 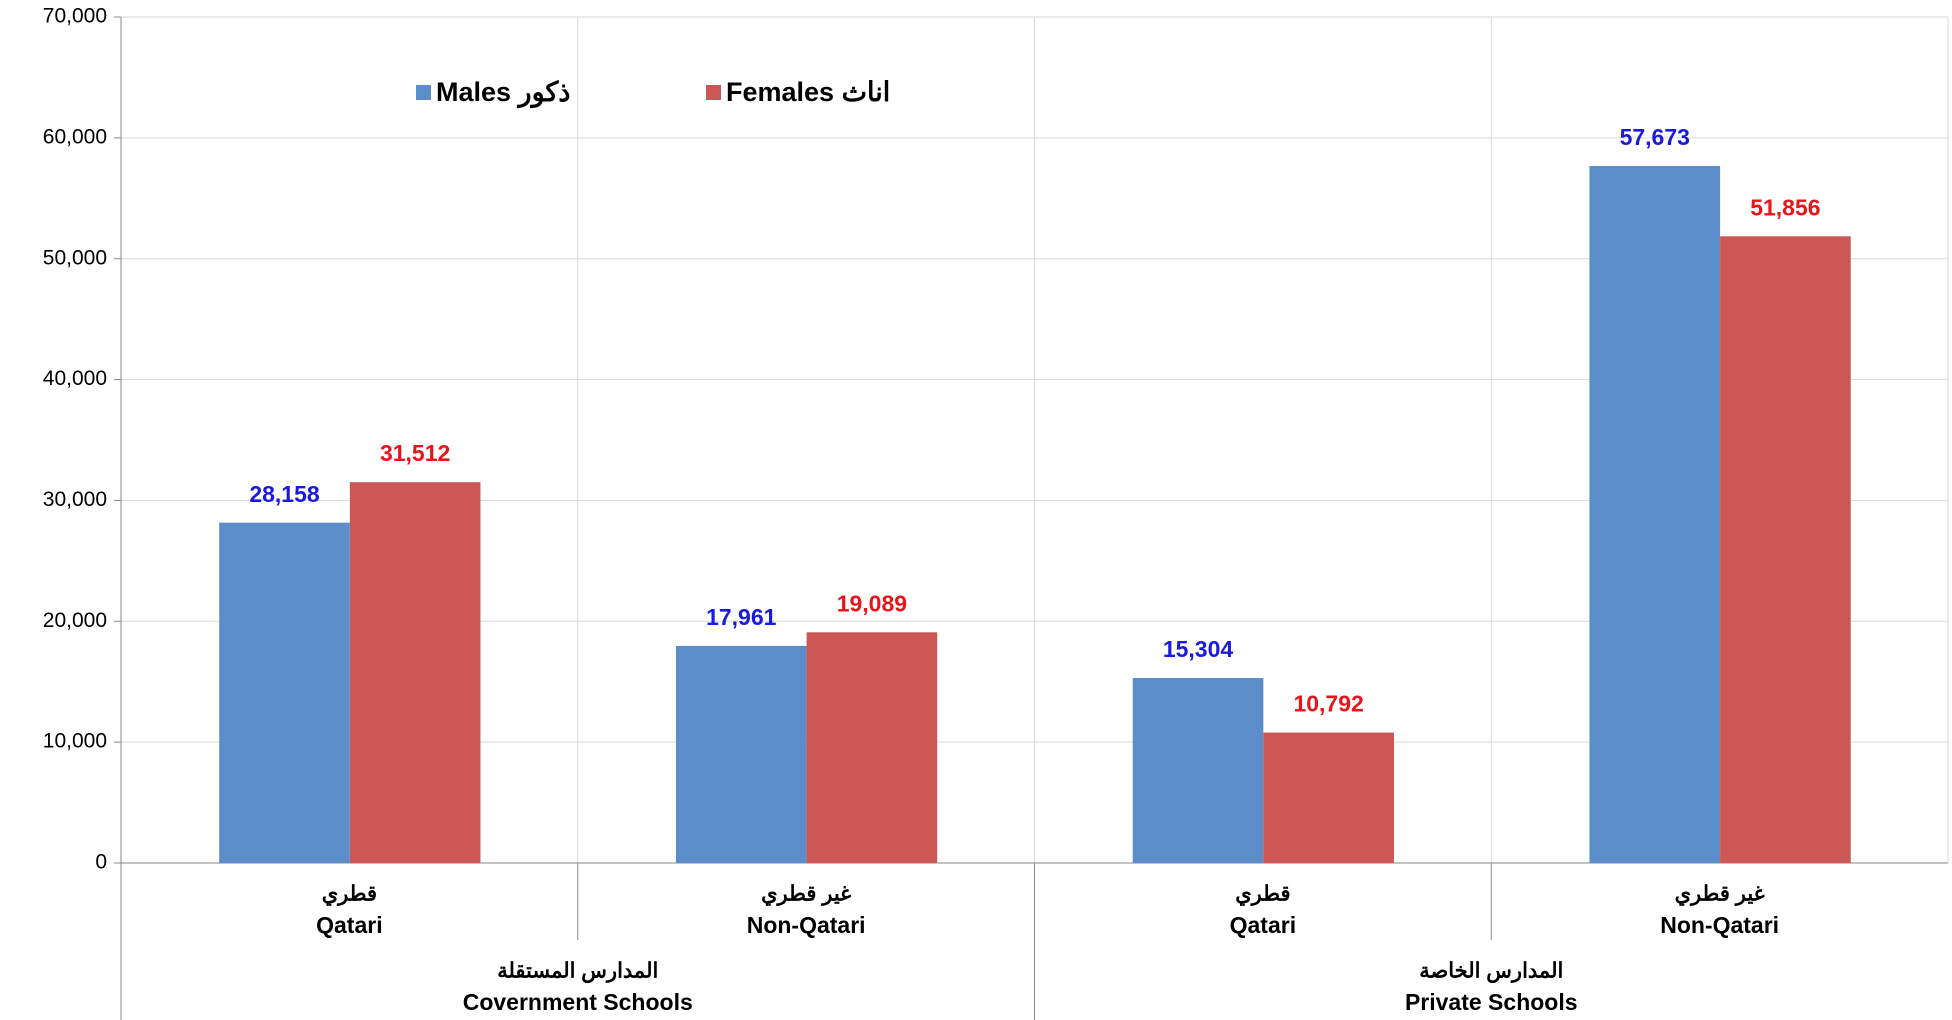 I want to click on legend-label: Females اناث, so click(x=808, y=92).